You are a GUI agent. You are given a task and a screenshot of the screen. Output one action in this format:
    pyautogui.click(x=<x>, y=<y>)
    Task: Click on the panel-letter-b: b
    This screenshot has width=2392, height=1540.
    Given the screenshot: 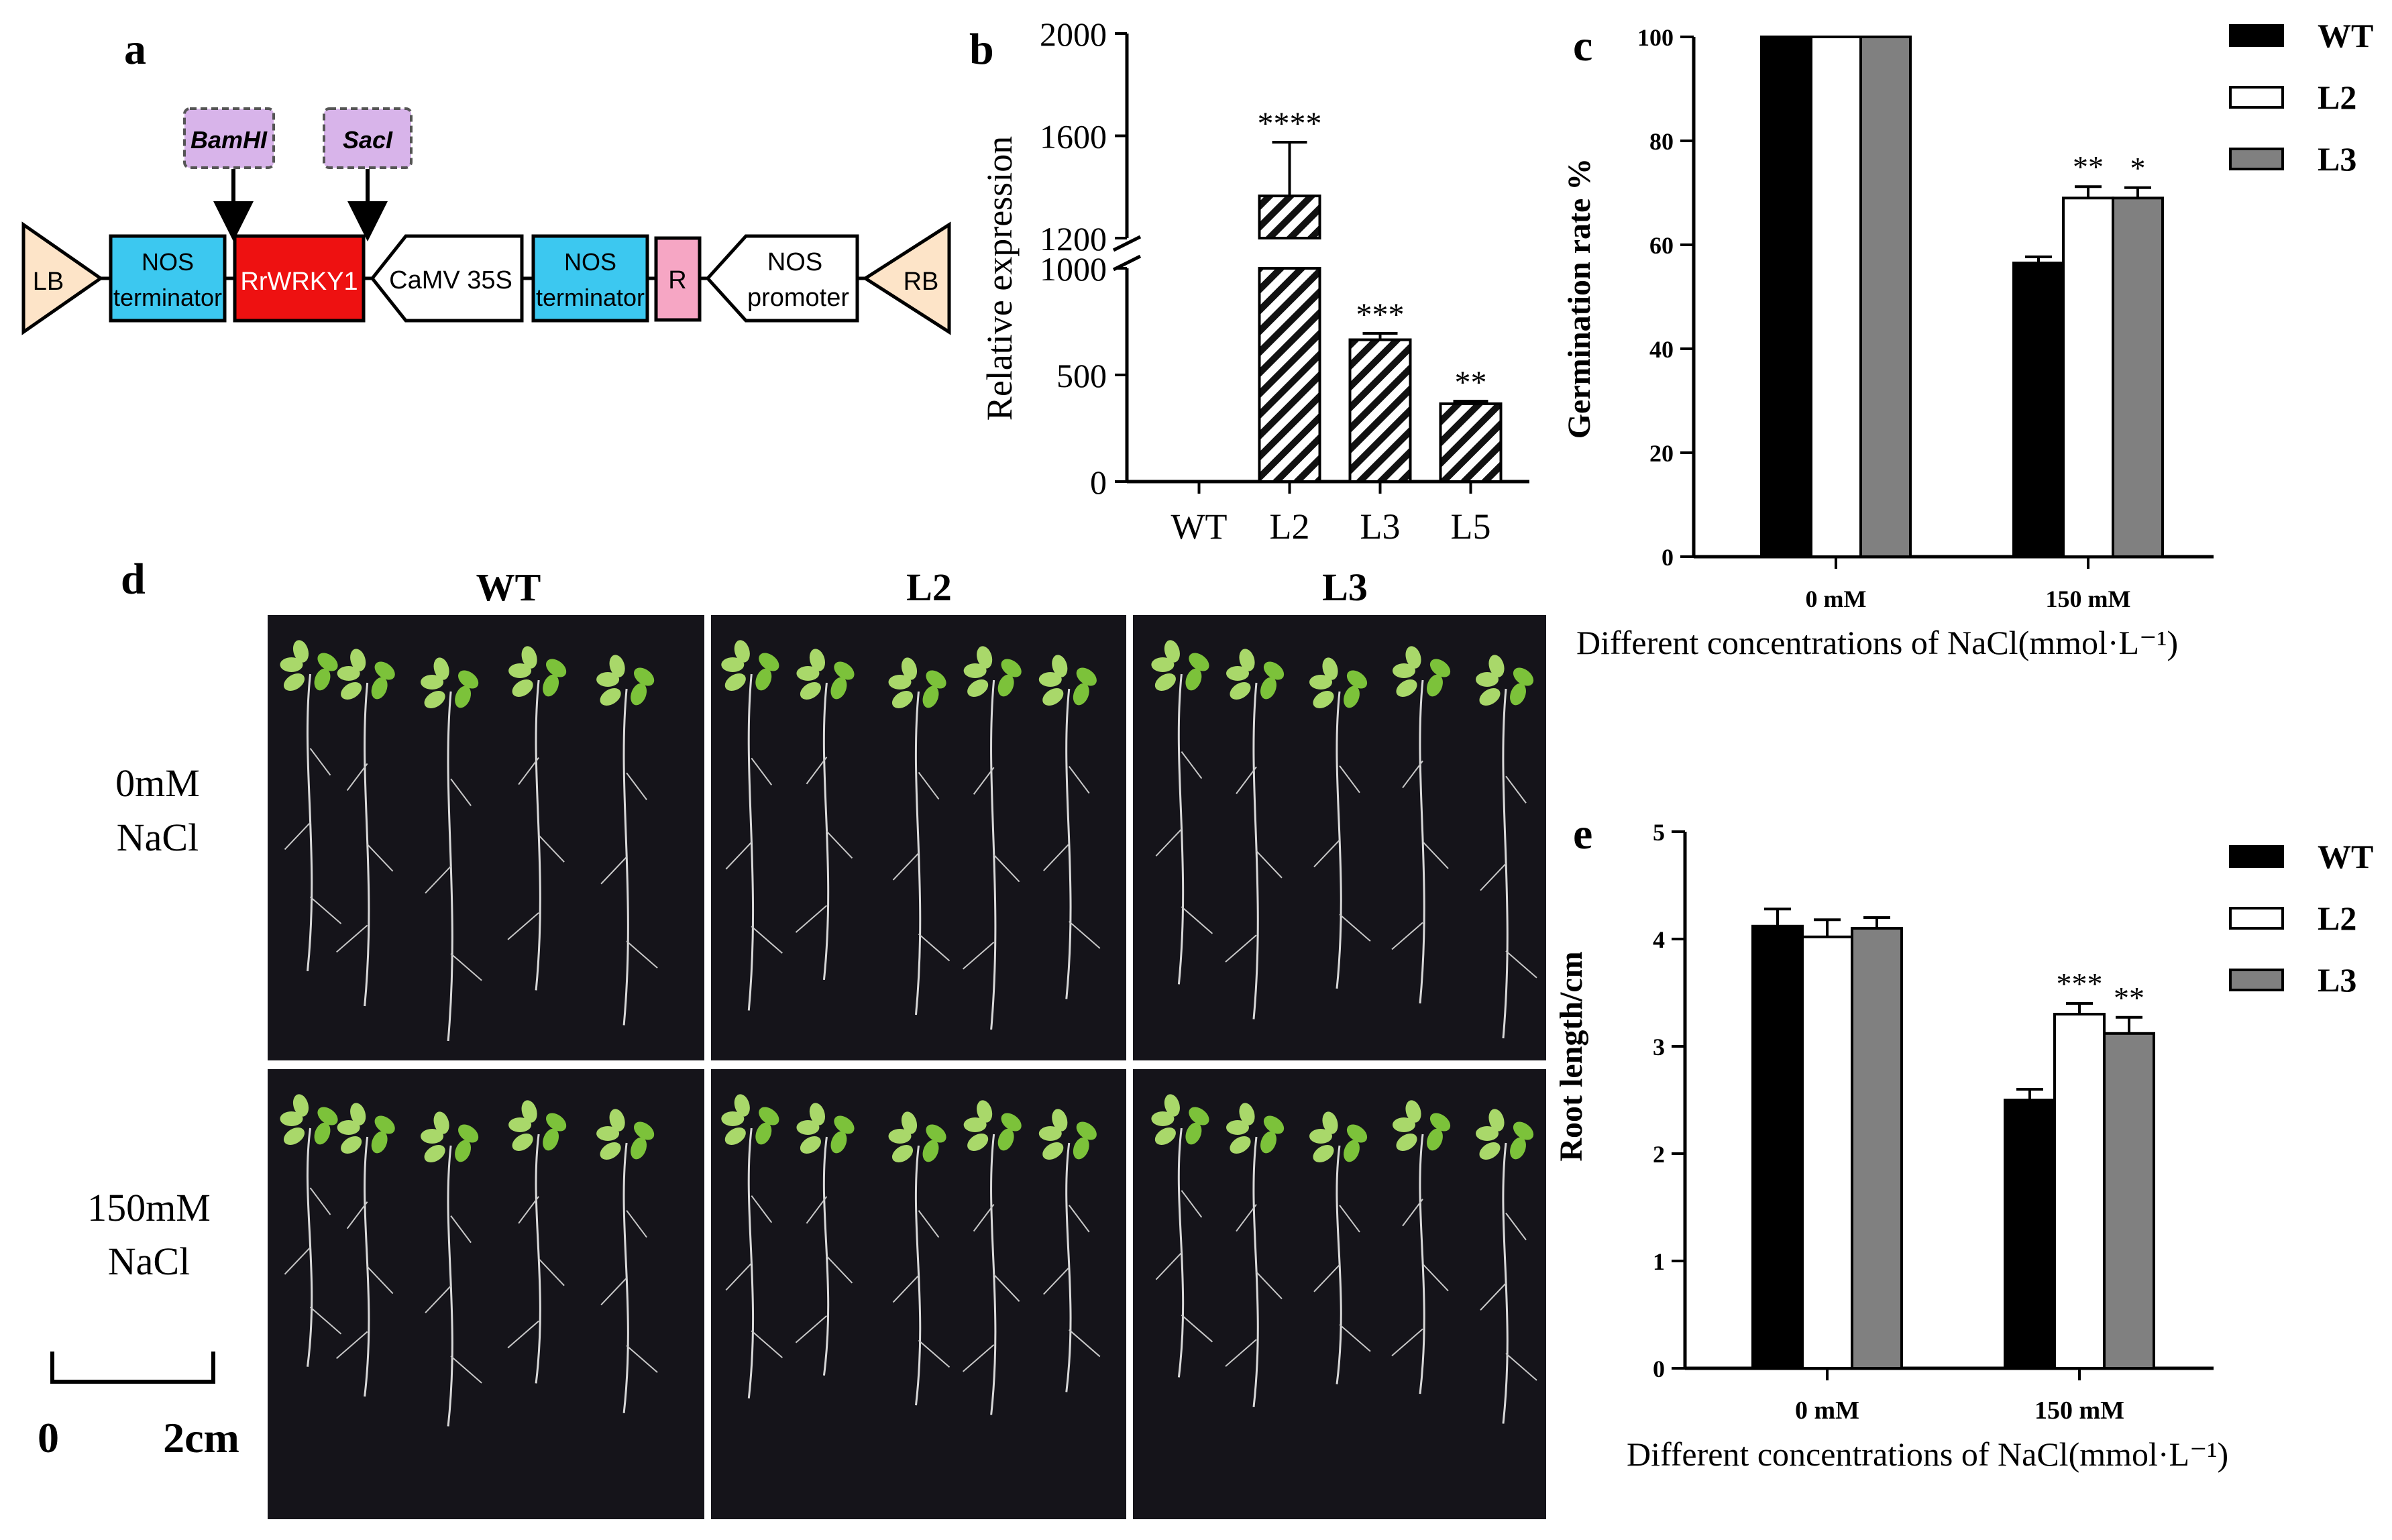 What is the action you would take?
    pyautogui.click(x=981, y=49)
    